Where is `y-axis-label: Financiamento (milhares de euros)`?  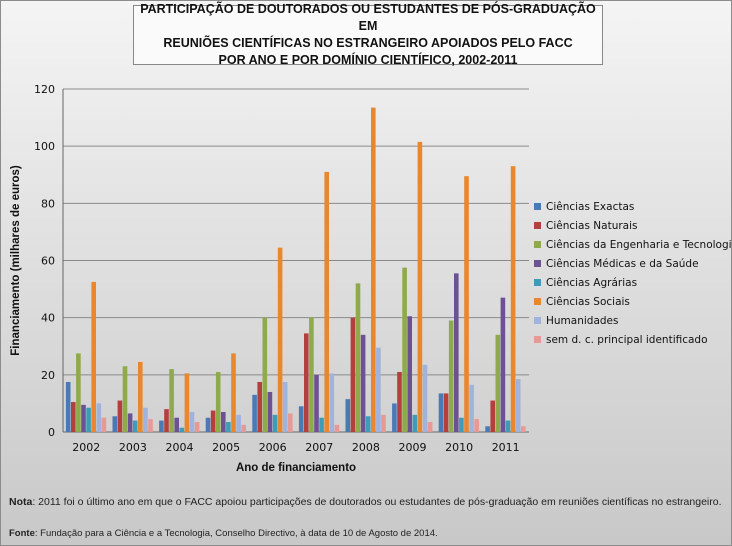
y-axis-label: Financiamento (milhares de euros) is located at coordinates (16, 260).